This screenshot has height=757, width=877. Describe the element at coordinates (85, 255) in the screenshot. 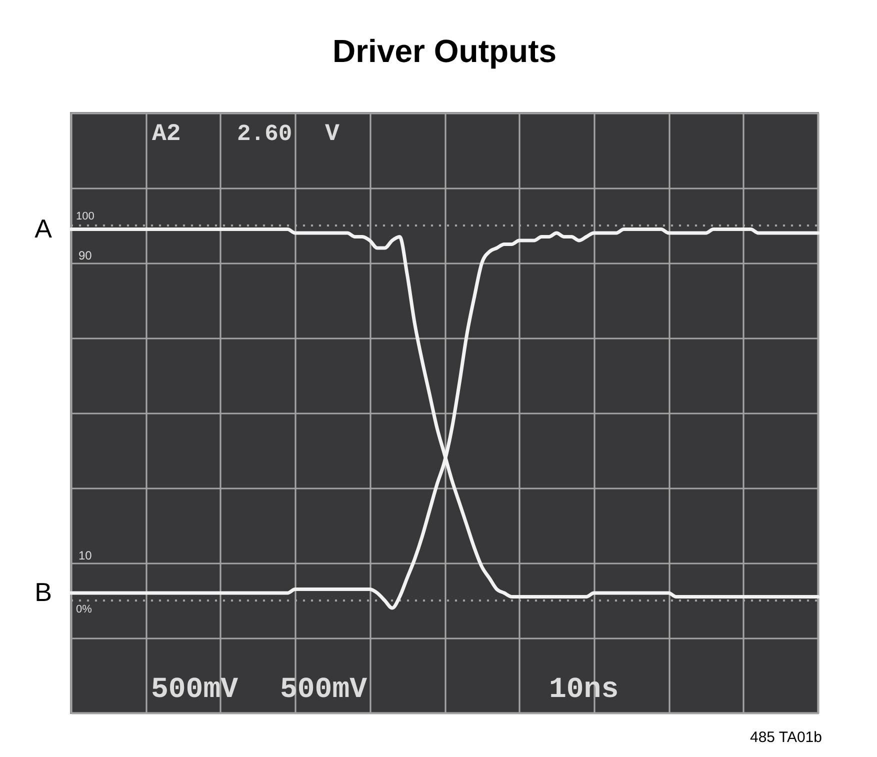

I see `y-tick-label: 90` at that location.